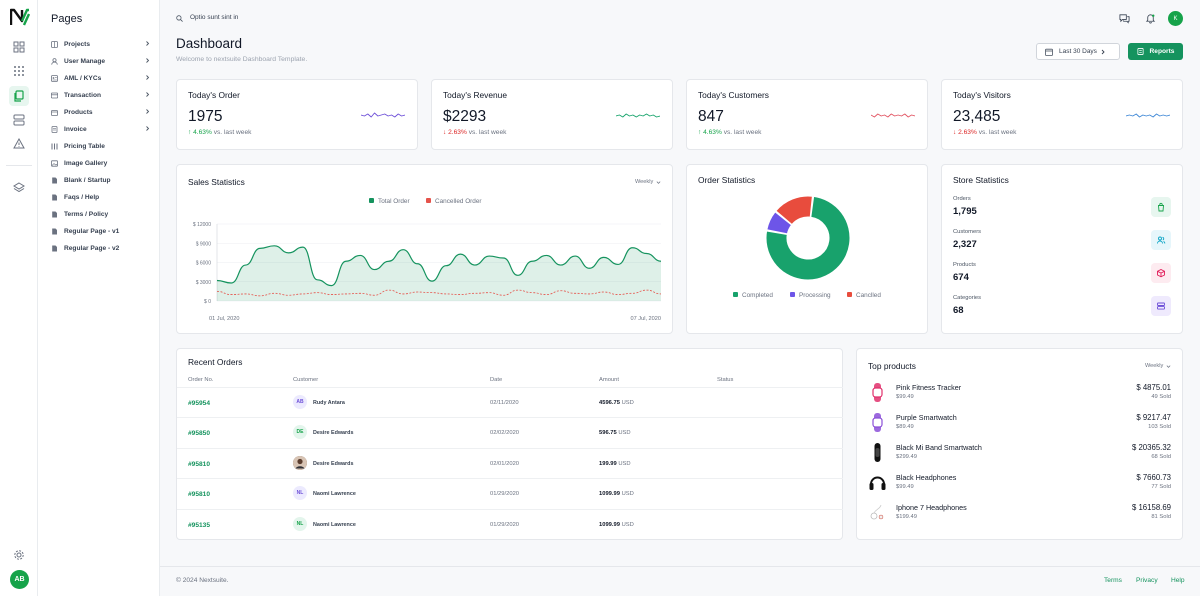 The width and height of the screenshot is (1200, 596). I want to click on order-date: 02/01/2020, so click(505, 463).